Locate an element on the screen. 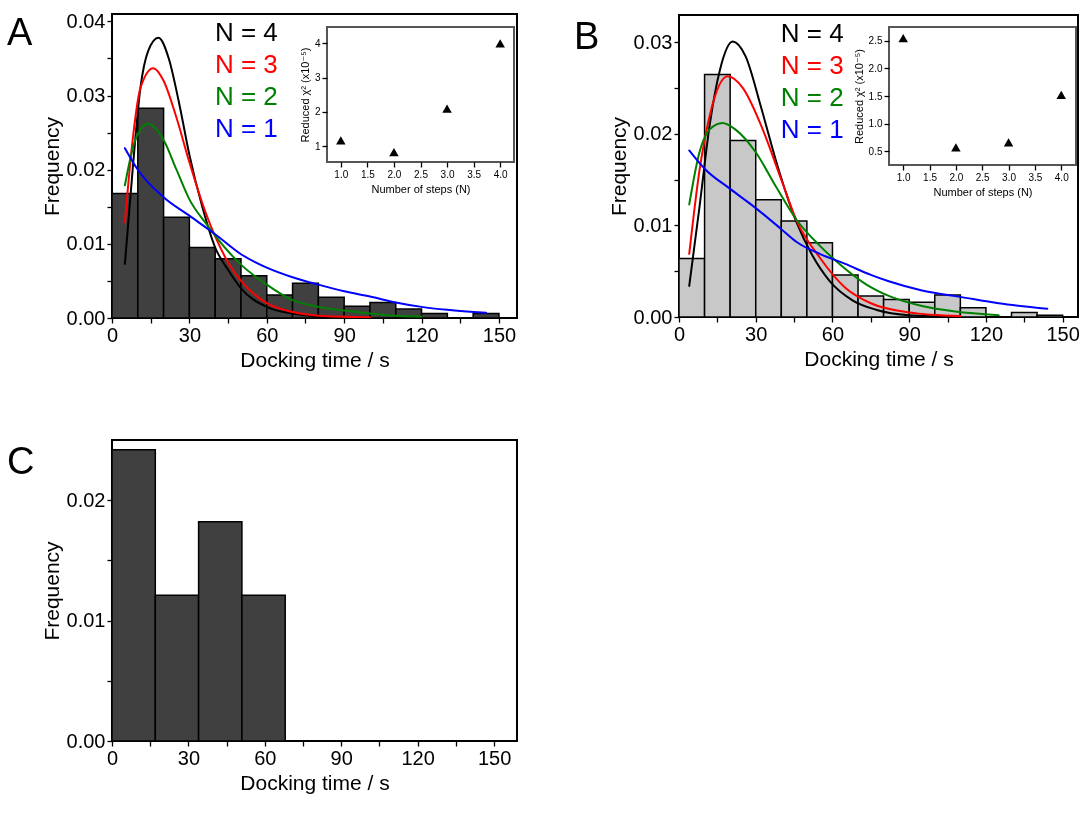  text: N = 2 is located at coordinates (246, 96).